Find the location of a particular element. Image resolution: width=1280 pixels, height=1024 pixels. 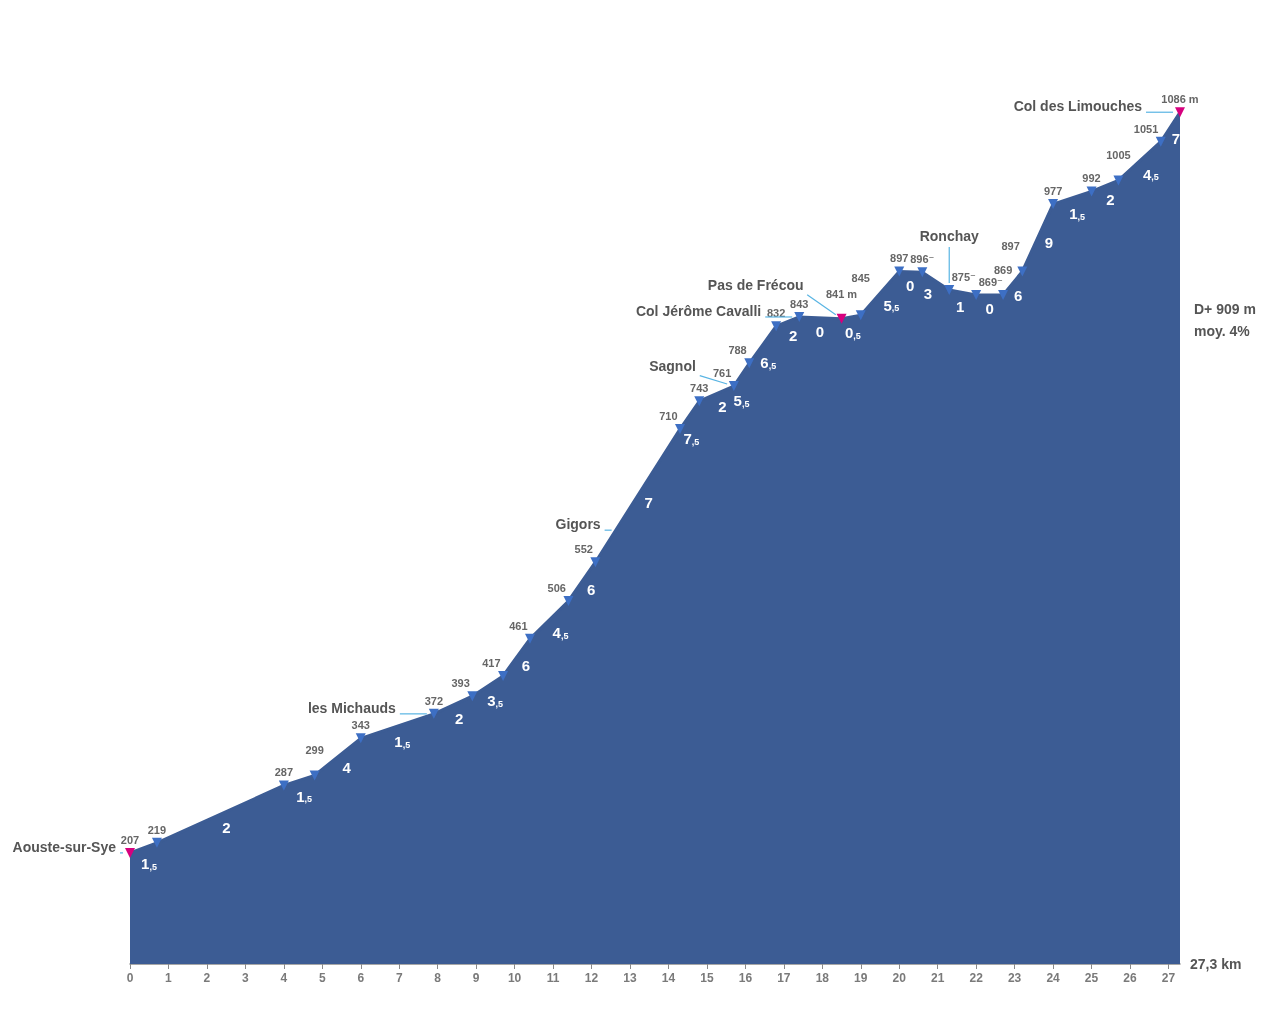

annotation: Col Jérôme Cavalli is located at coordinates (698, 310).